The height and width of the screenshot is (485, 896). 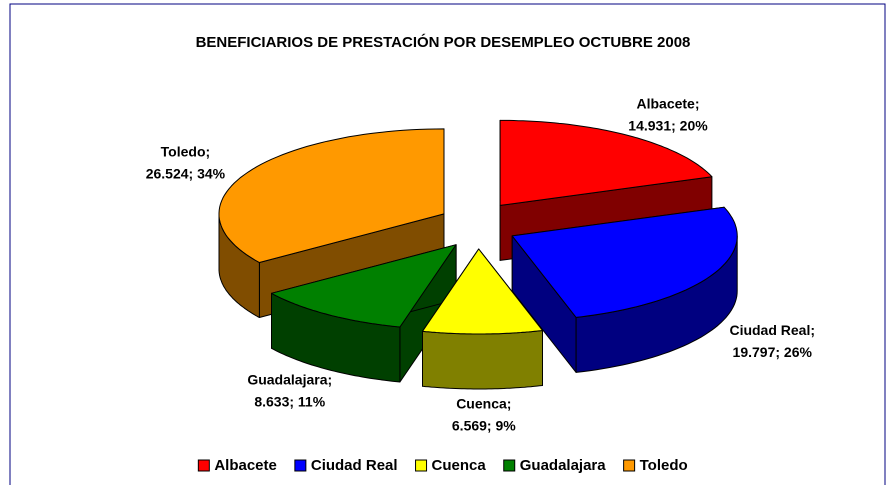 What do you see at coordinates (289, 402) in the screenshot?
I see `data-label: 8.633; 11%` at bounding box center [289, 402].